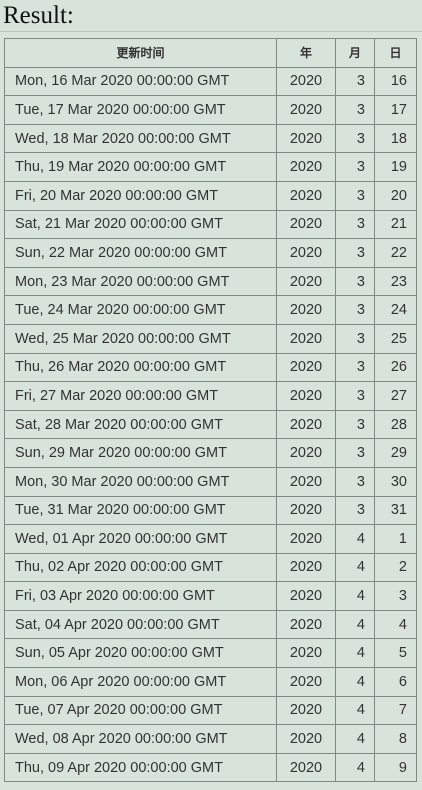 The height and width of the screenshot is (790, 422). I want to click on cell-day: 21, so click(395, 224).